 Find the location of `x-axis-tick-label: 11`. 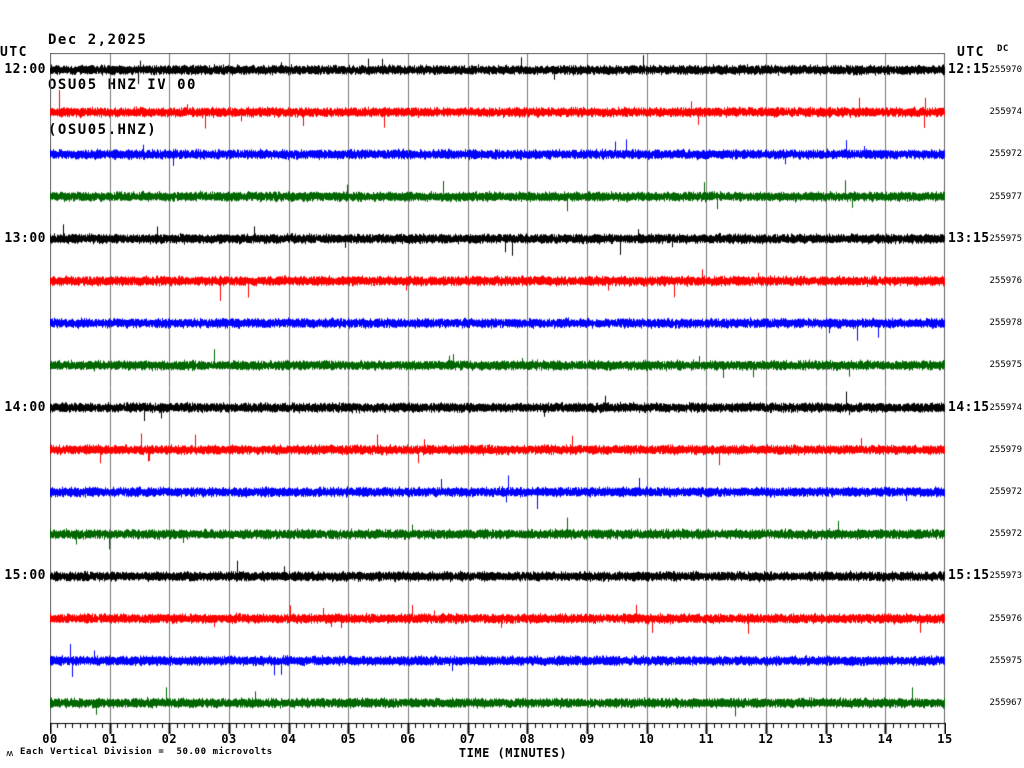

x-axis-tick-label: 11 is located at coordinates (706, 739).